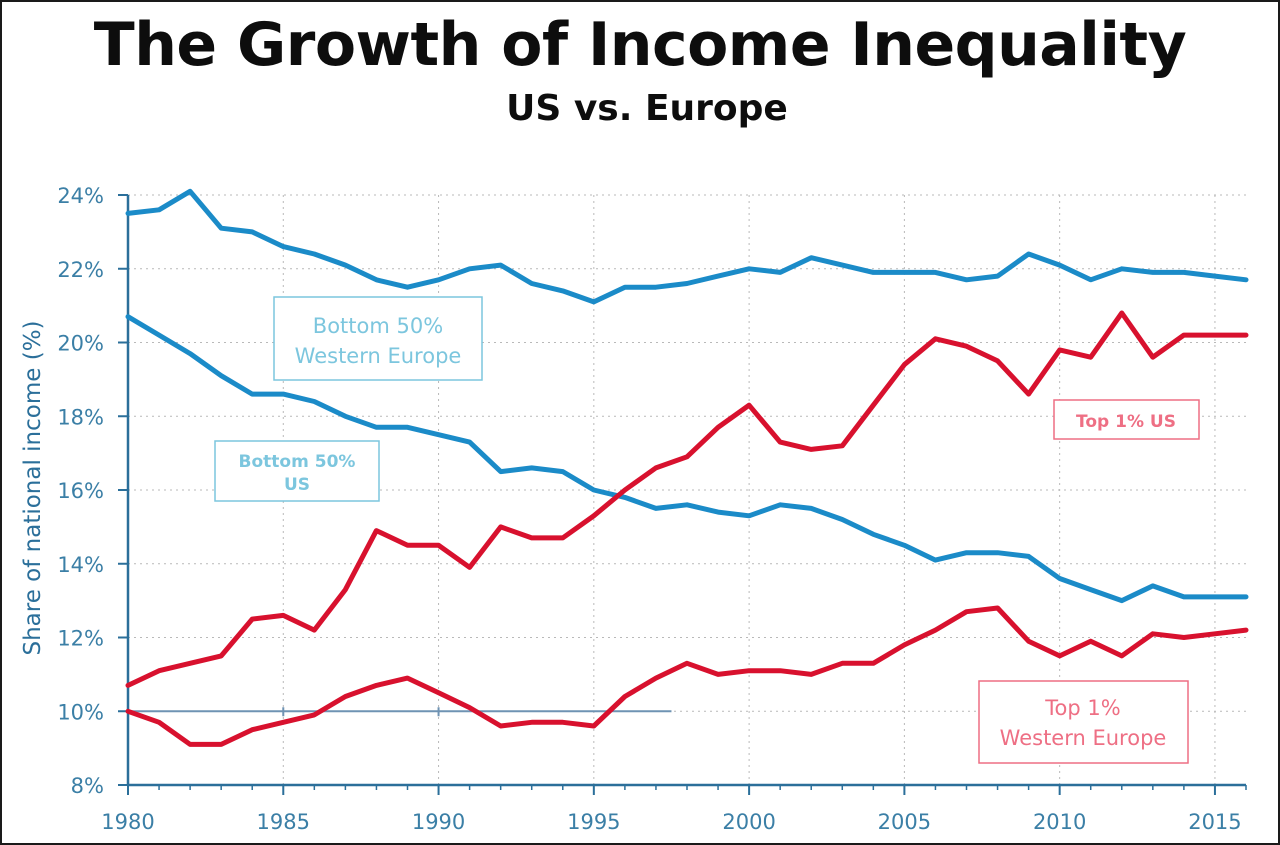 The width and height of the screenshot is (1280, 845). I want to click on label-box-bottom50-us, so click(297, 471).